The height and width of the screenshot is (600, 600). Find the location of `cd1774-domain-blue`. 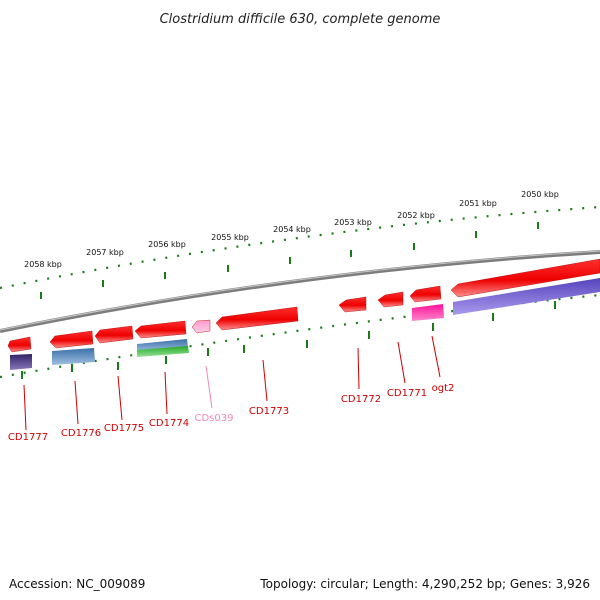

cd1774-domain-blue is located at coordinates (162, 345).